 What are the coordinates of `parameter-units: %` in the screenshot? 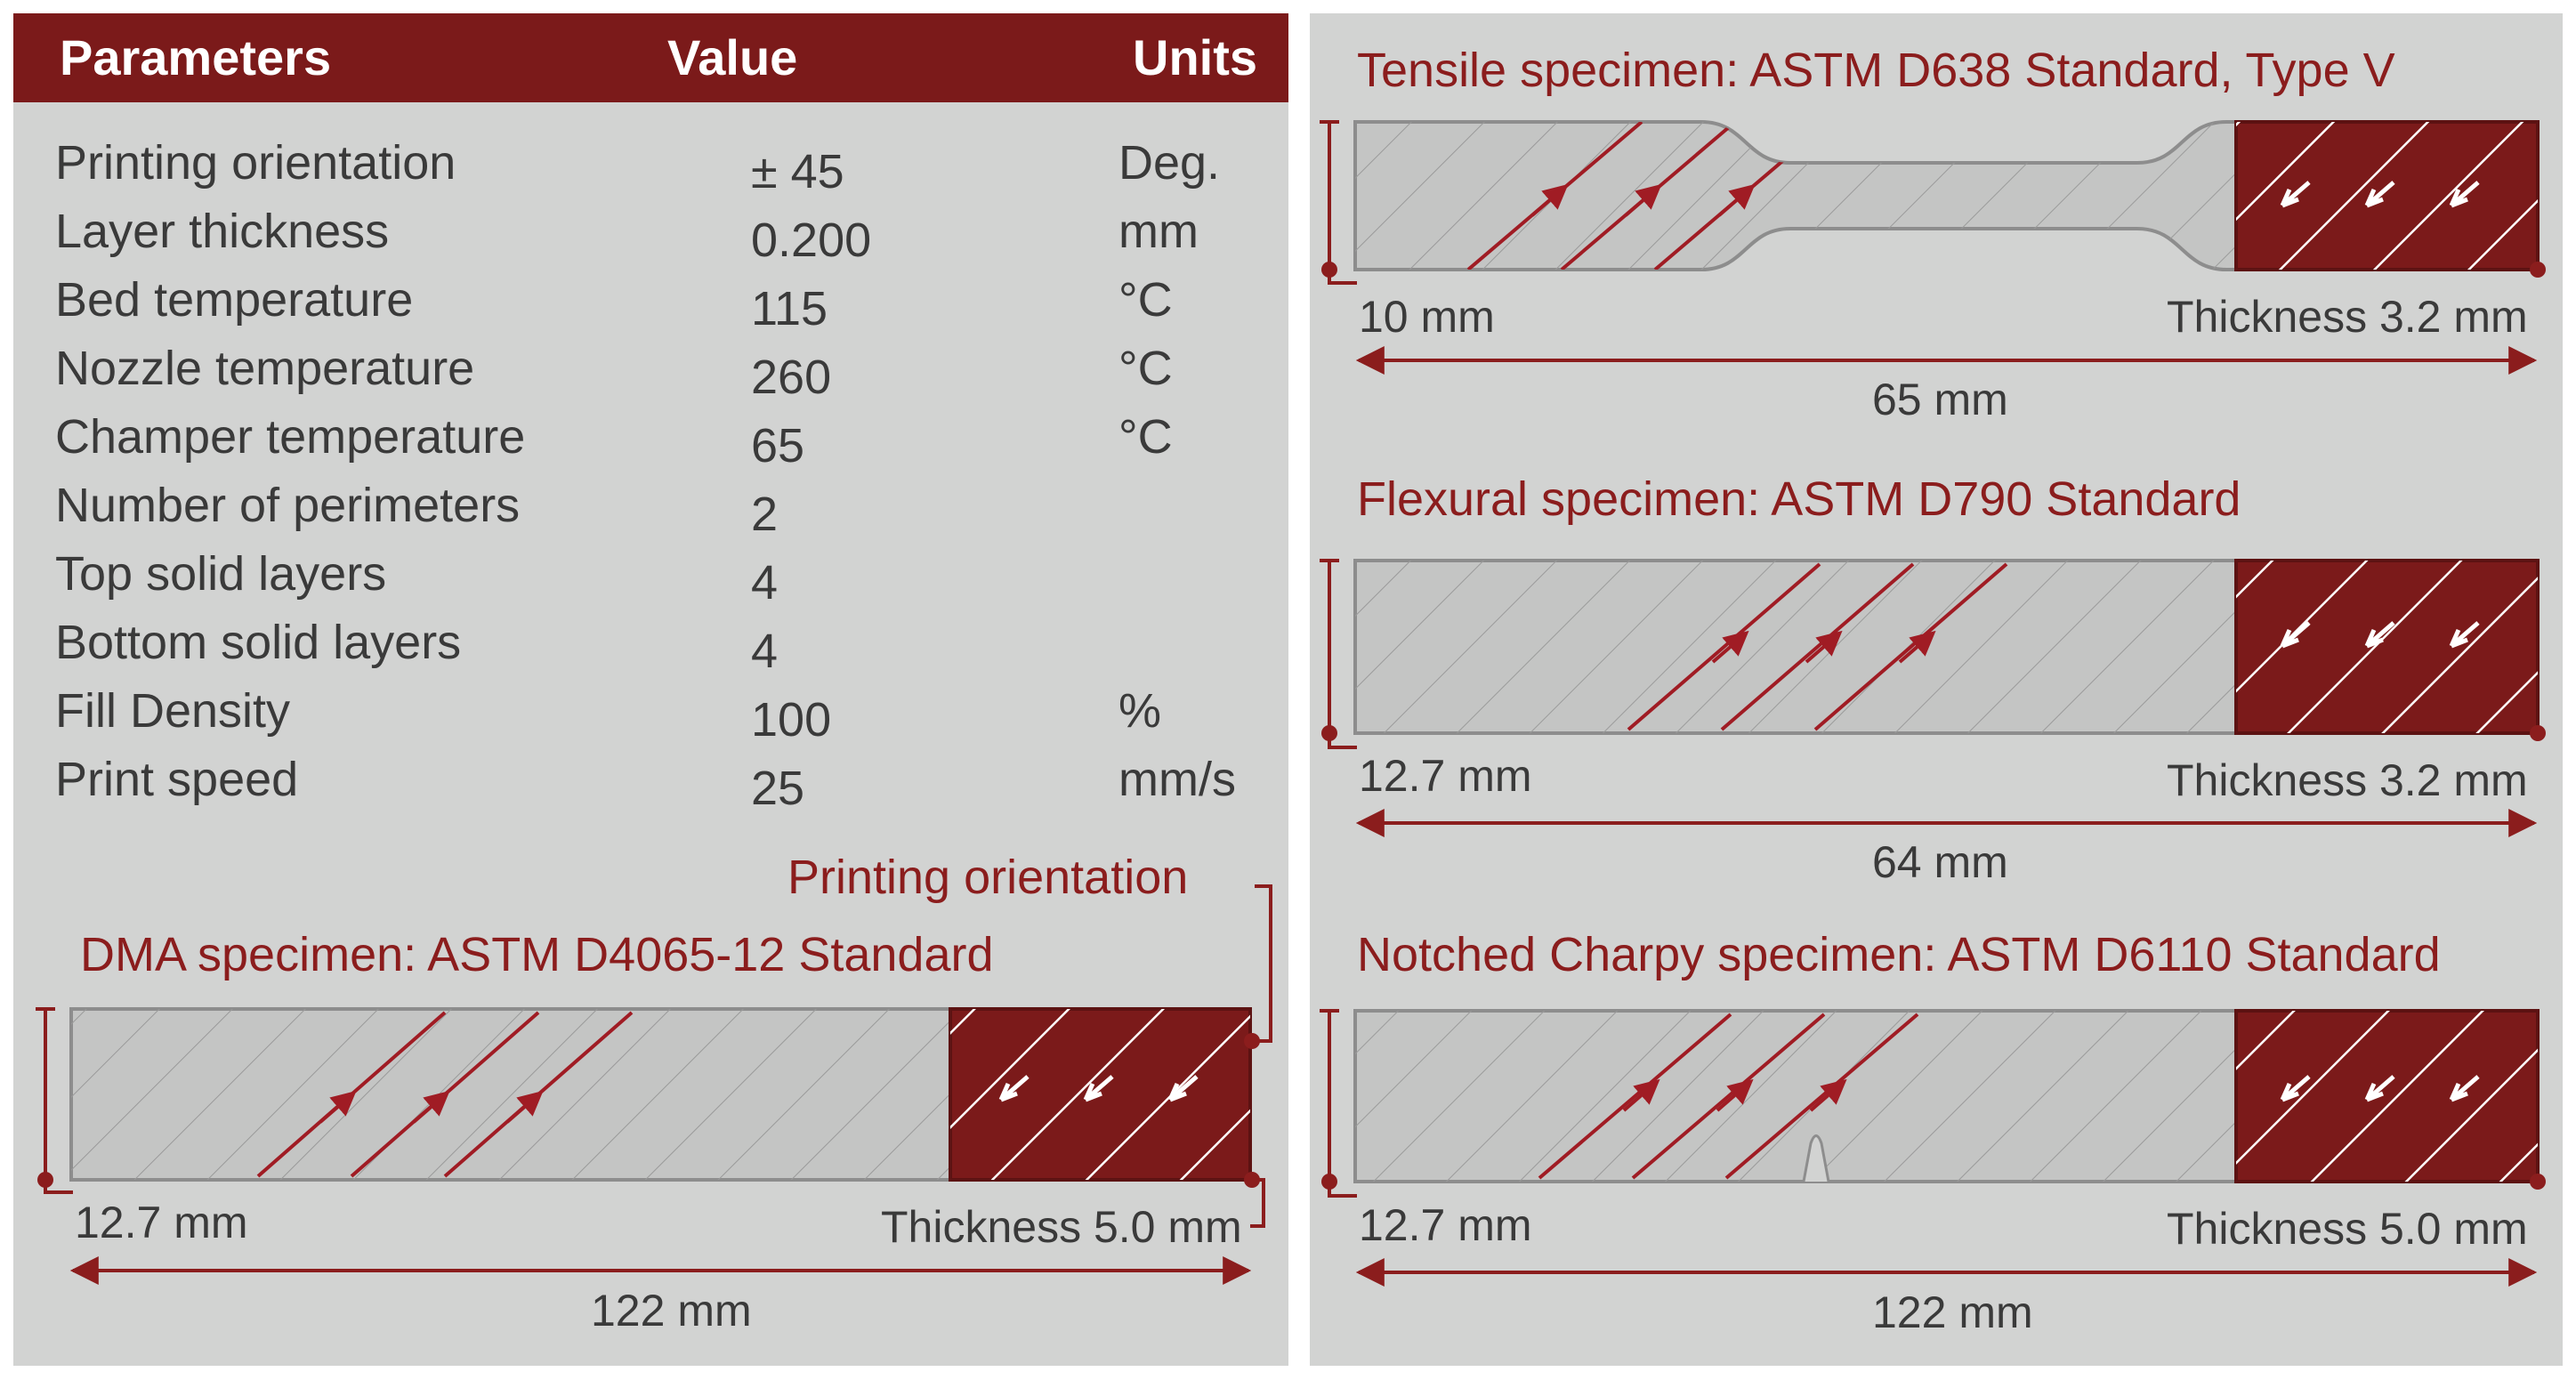 It's located at (1140, 711).